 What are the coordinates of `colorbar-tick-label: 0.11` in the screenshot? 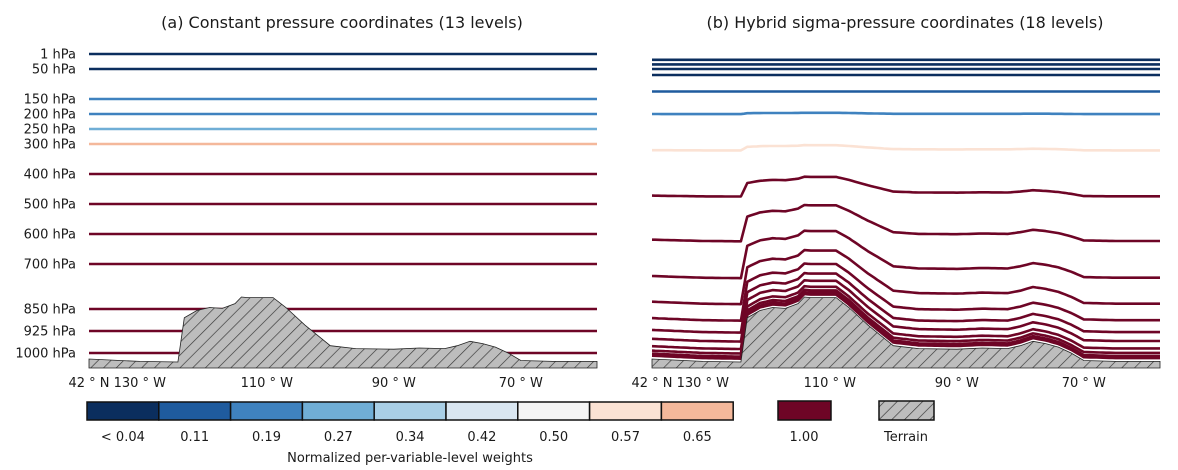 It's located at (194, 437).